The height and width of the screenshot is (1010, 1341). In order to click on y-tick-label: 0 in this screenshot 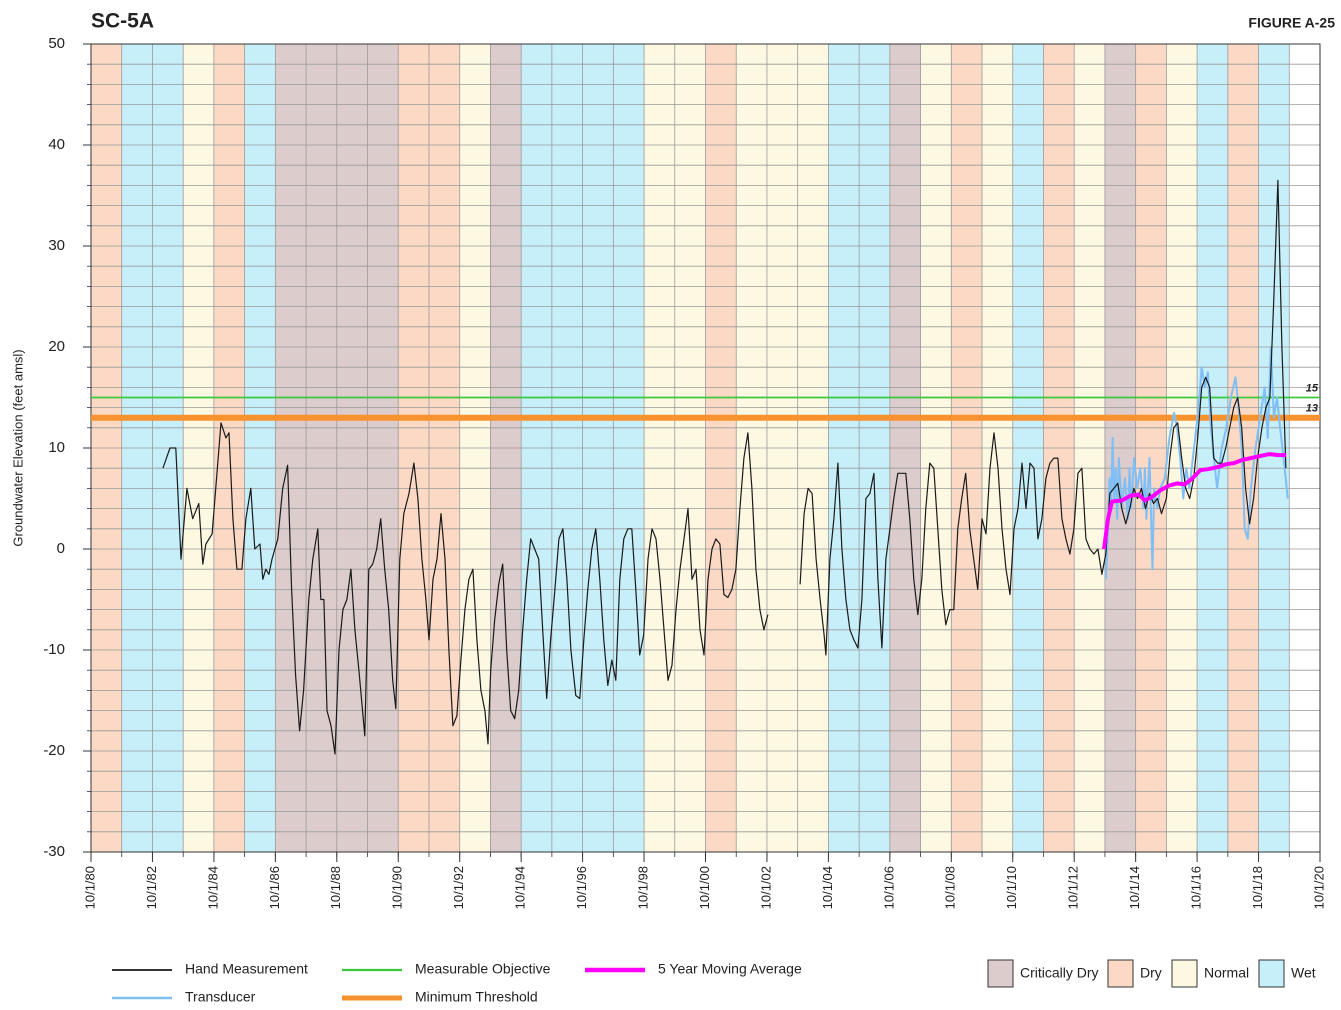, I will do `click(61, 548)`.